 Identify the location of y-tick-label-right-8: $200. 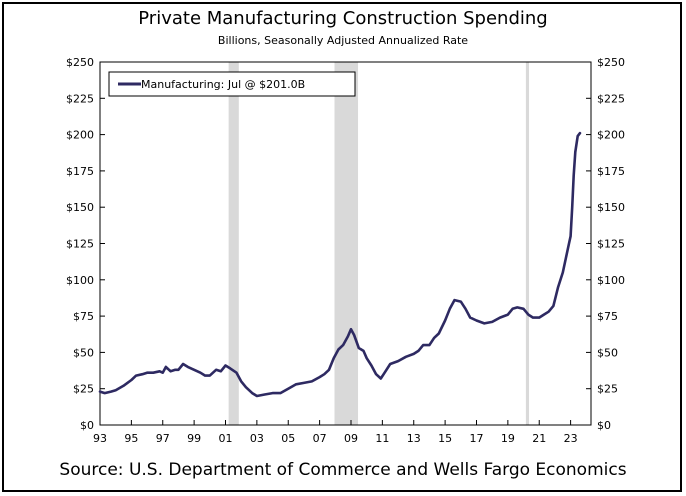
(611, 135).